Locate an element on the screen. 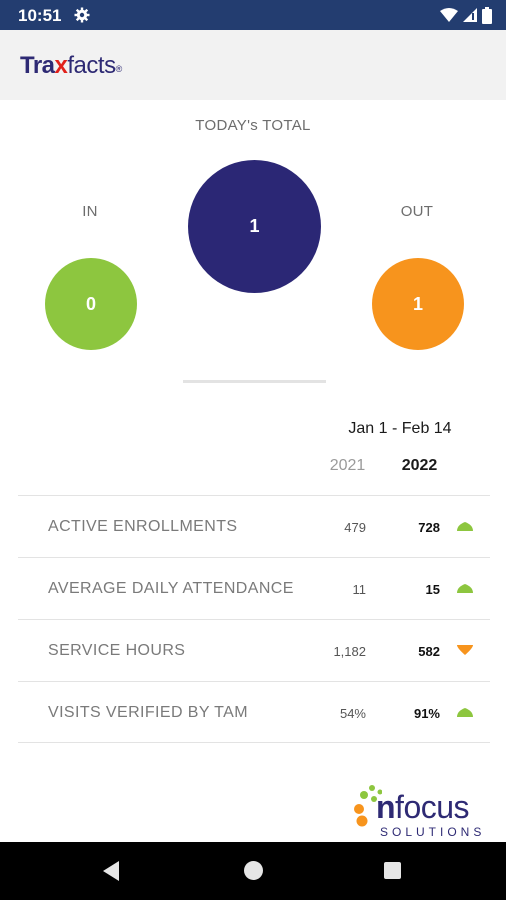 This screenshot has width=506, height=900. out-label: OUT is located at coordinates (417, 211).